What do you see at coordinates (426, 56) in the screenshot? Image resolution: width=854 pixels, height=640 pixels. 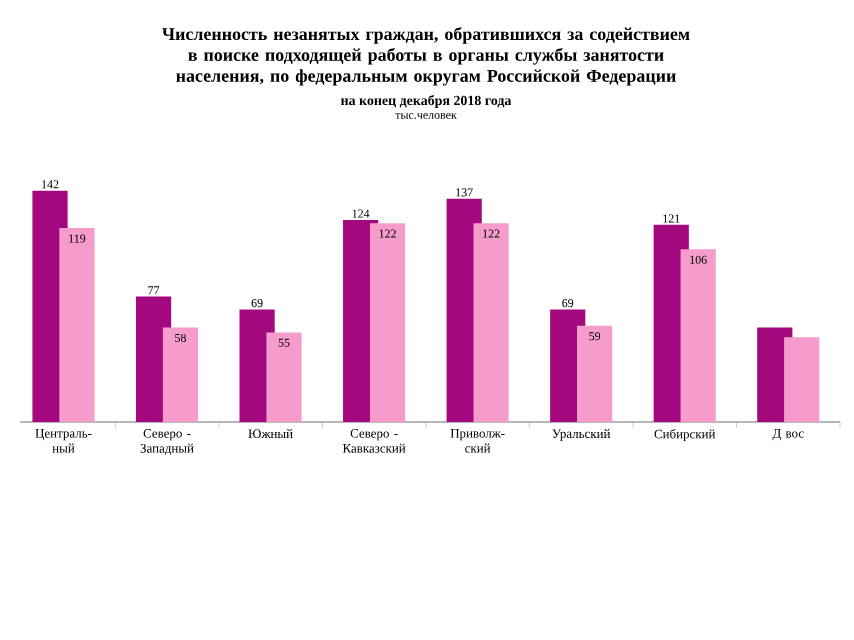 I see `chart-title: Численность незанятых граждан, обратившихся за содействием в поиске подходящей работы в органы службы занятости населения, по федеральным округам Российской Федерации` at bounding box center [426, 56].